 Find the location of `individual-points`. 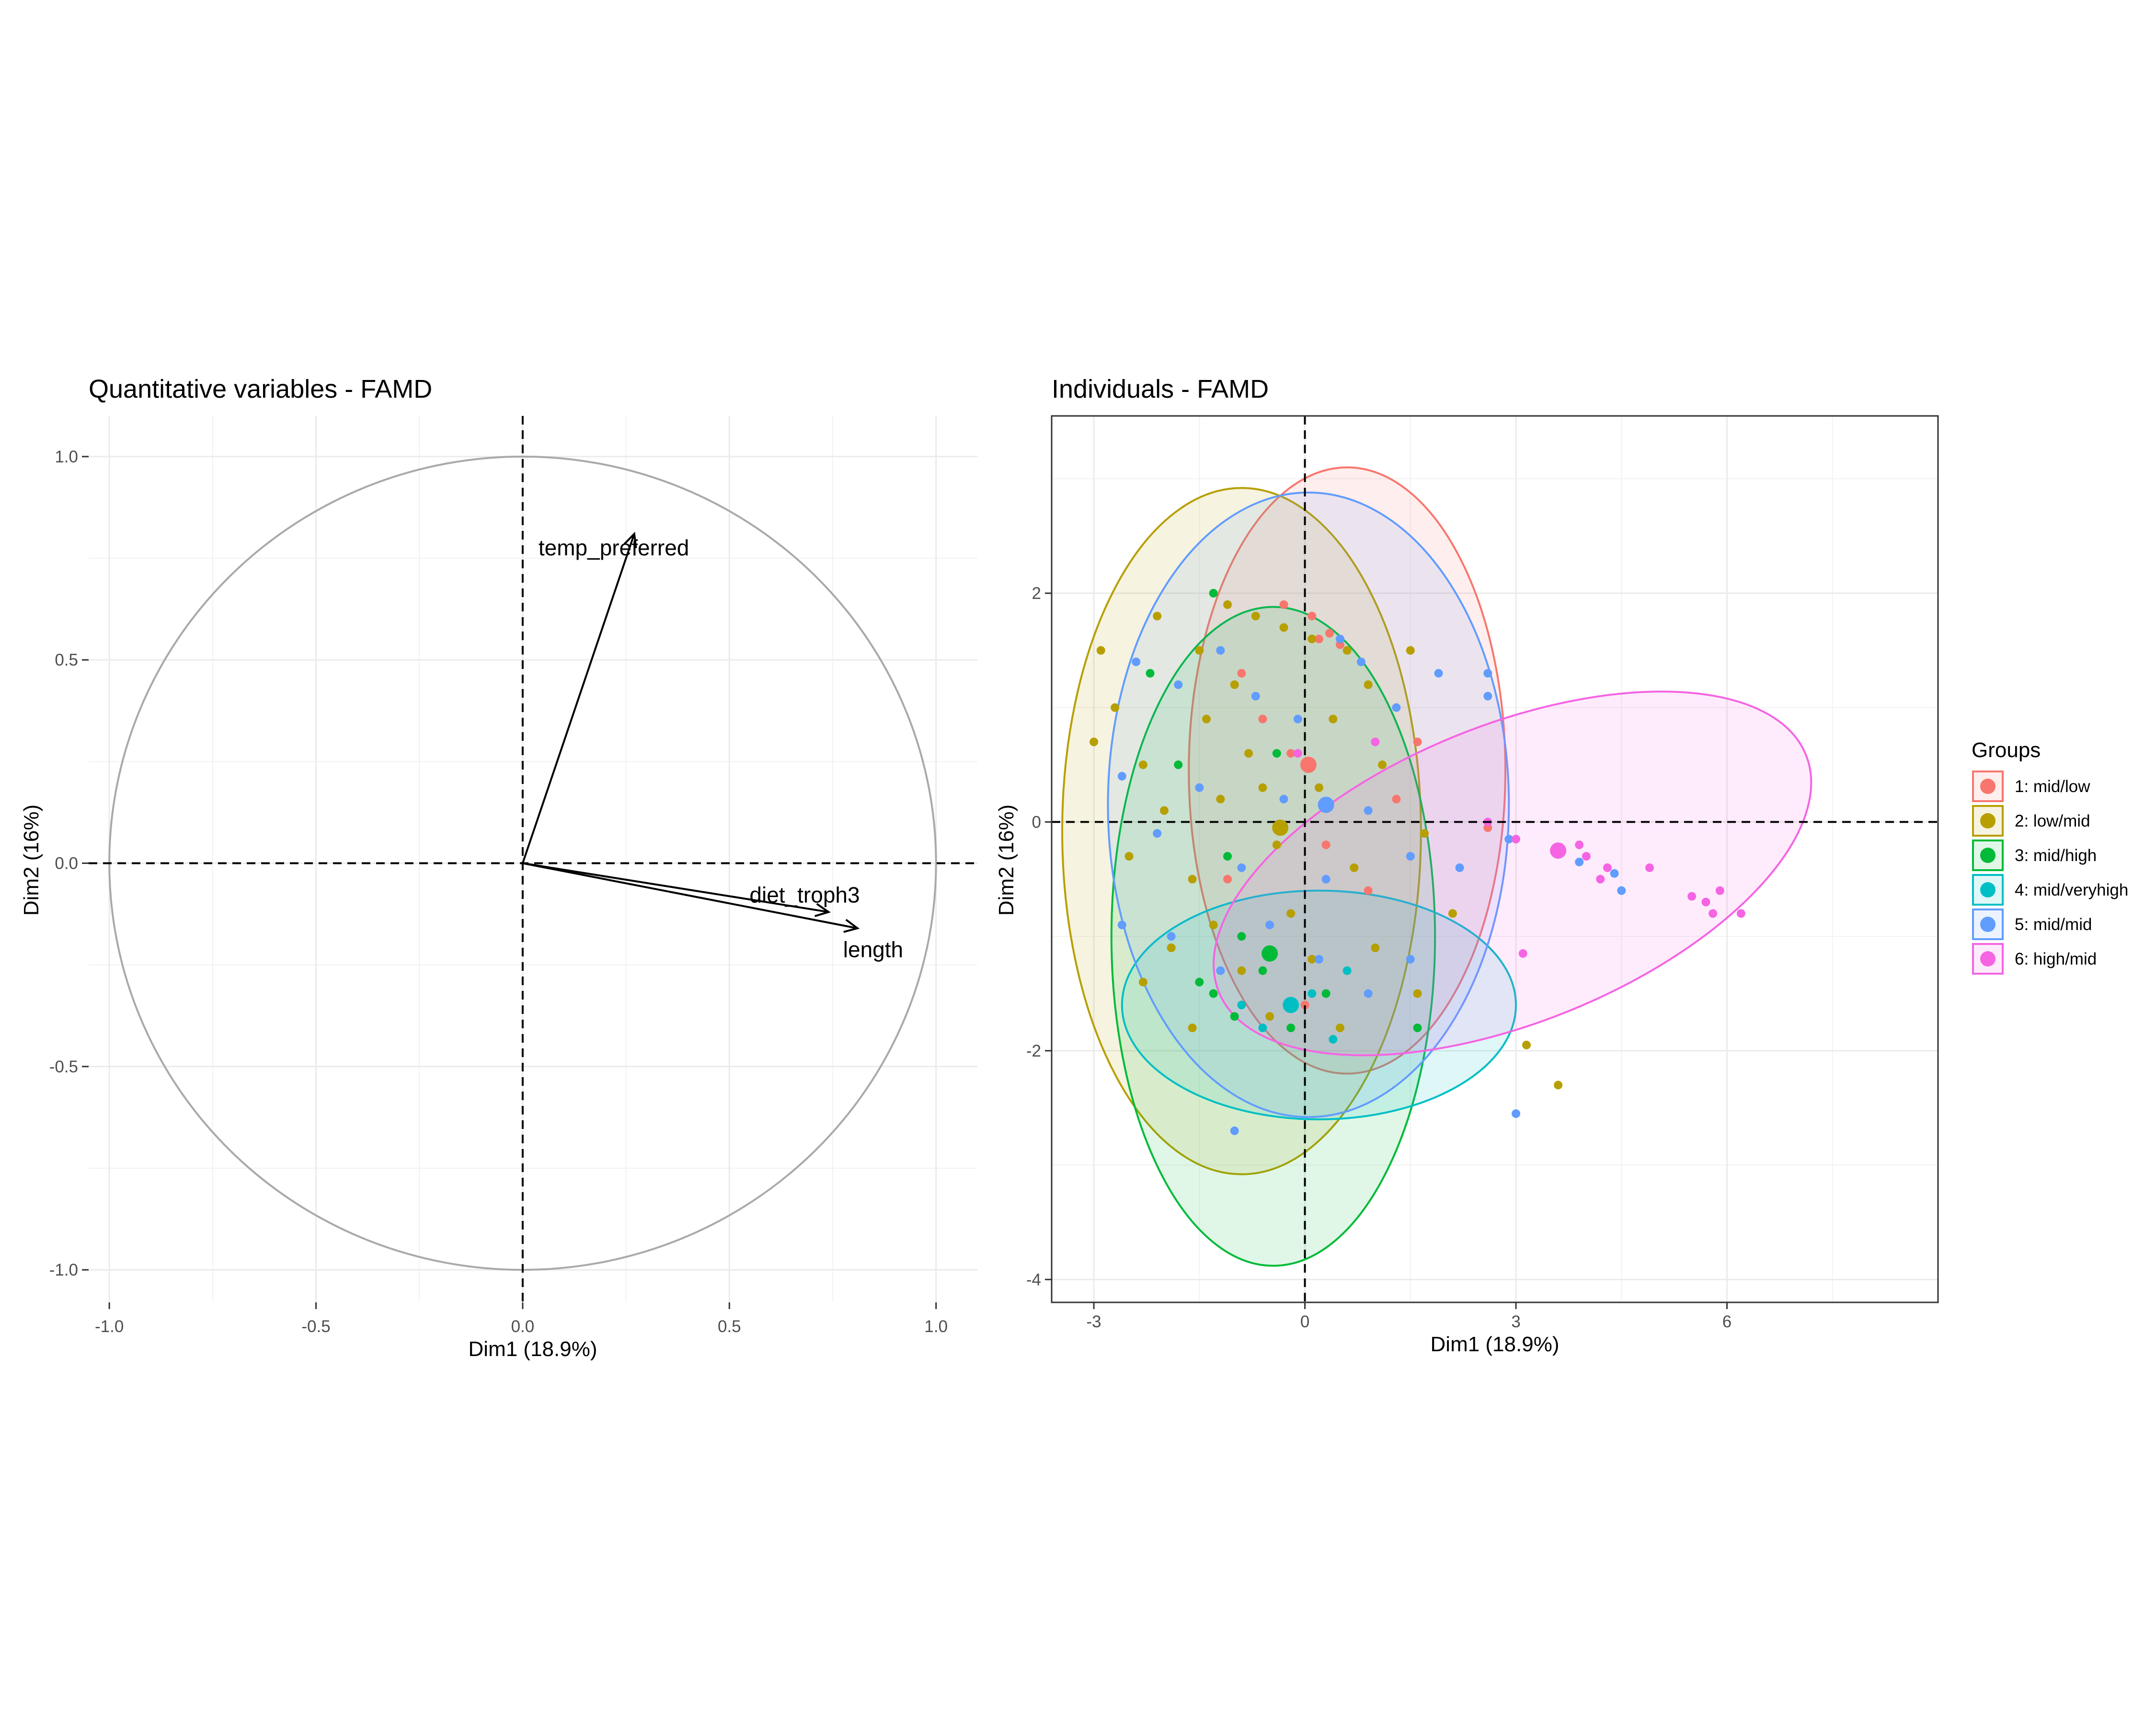

individual-points is located at coordinates (1417, 862).